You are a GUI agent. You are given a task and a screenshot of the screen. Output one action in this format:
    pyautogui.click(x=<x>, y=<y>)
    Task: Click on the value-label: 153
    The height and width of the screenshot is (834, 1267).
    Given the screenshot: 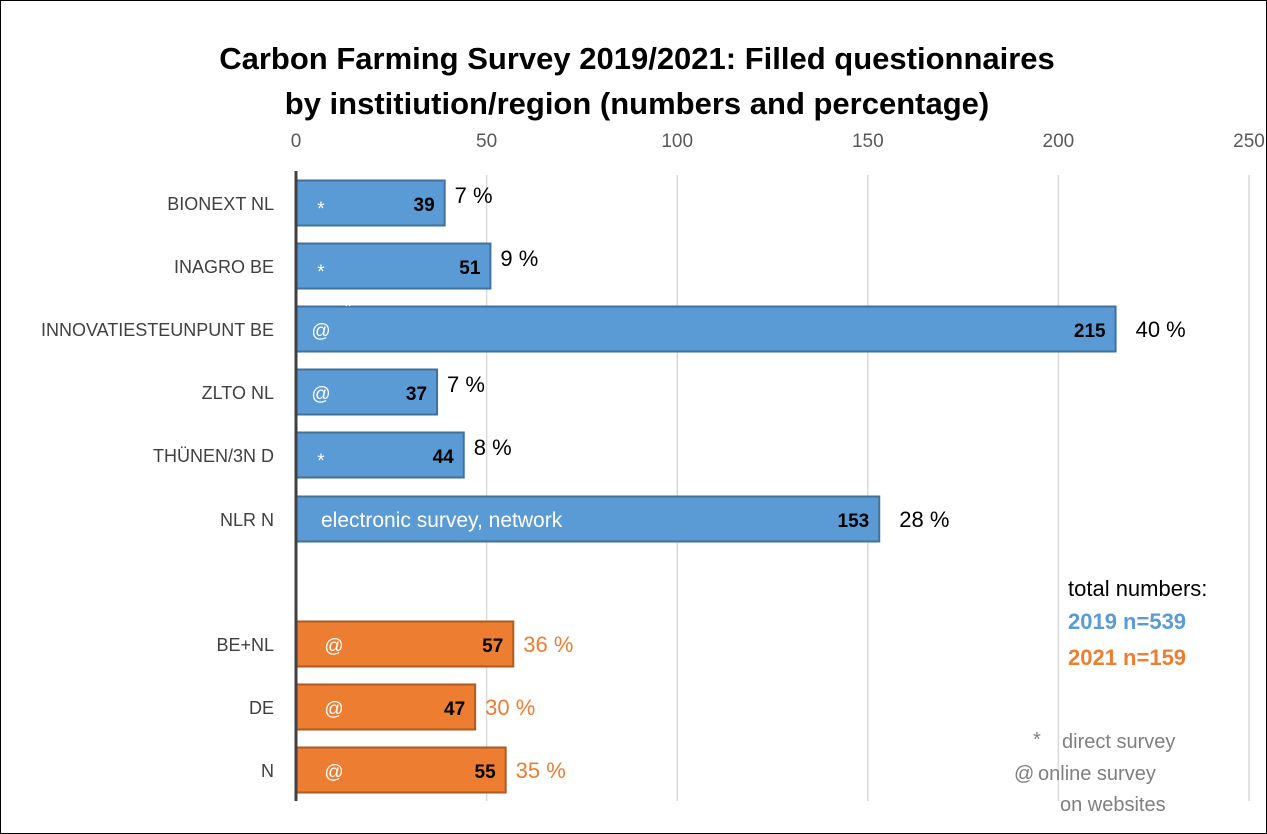 What is the action you would take?
    pyautogui.click(x=854, y=521)
    